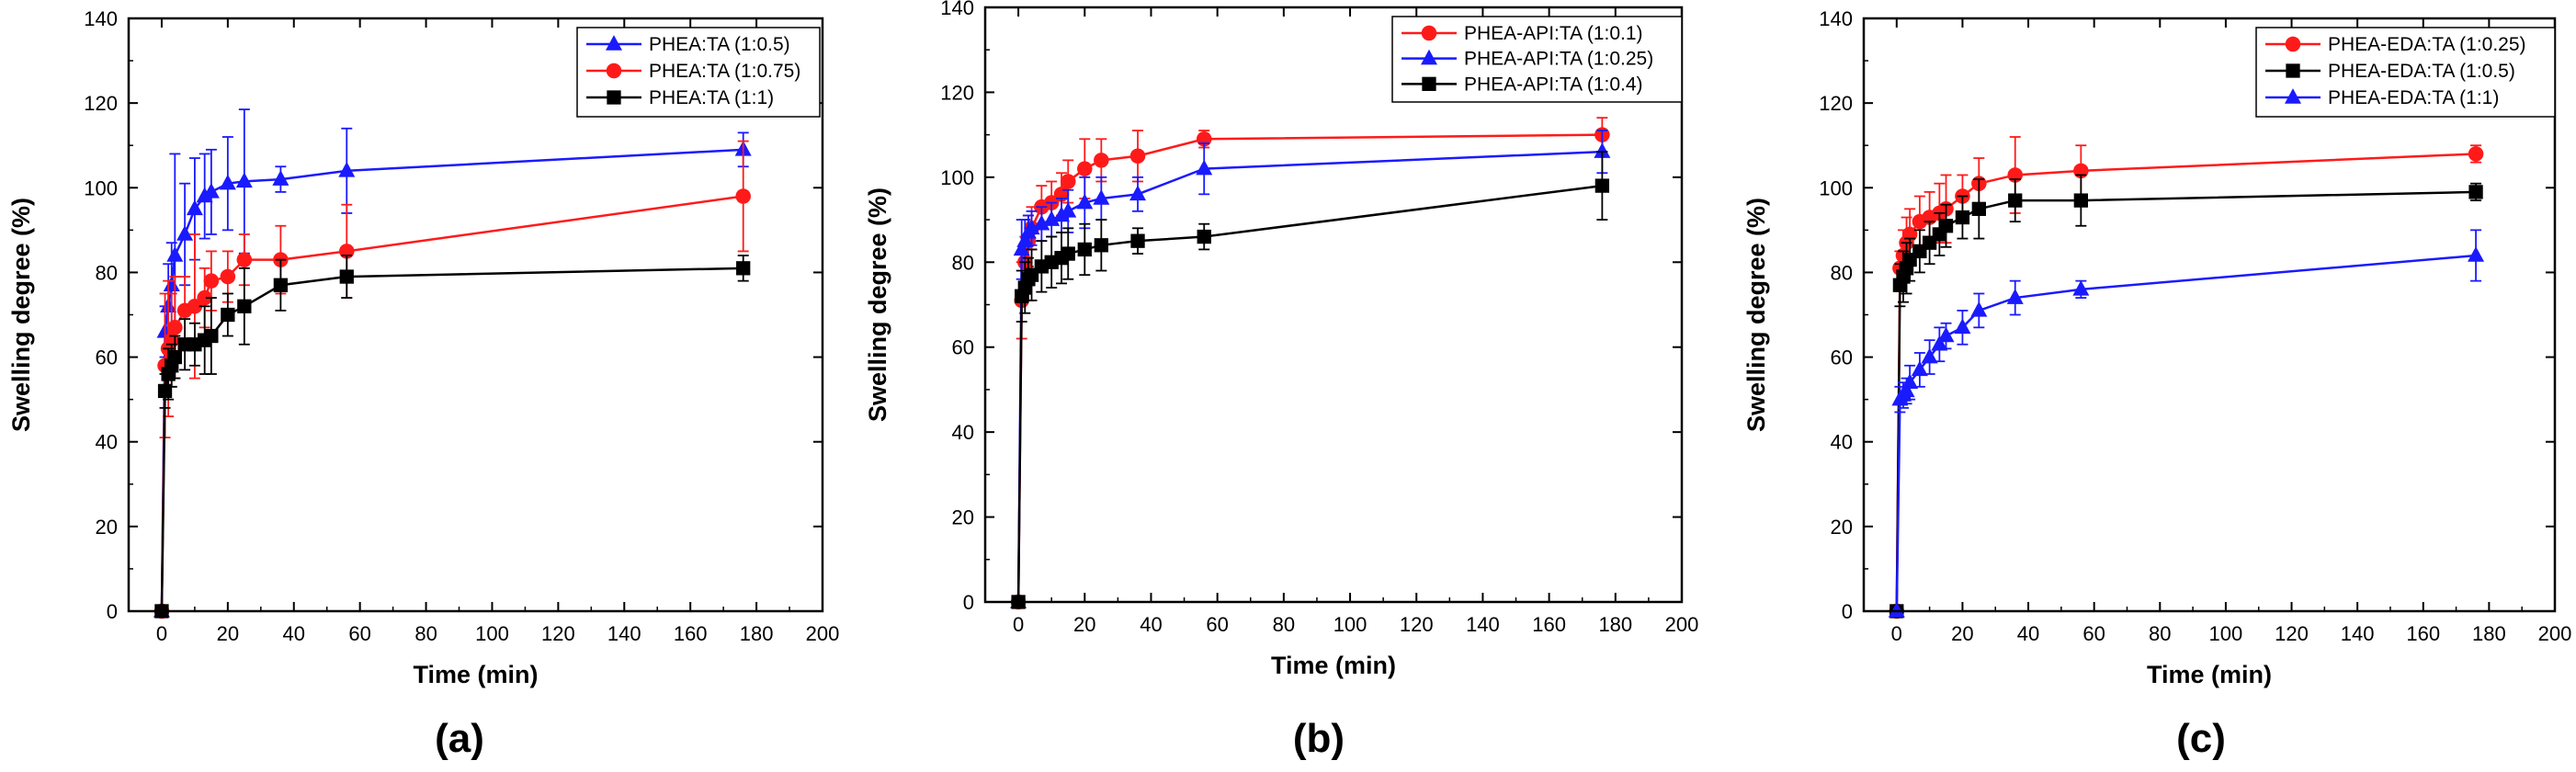  I want to click on x-tick-label: 40, so click(1151, 625).